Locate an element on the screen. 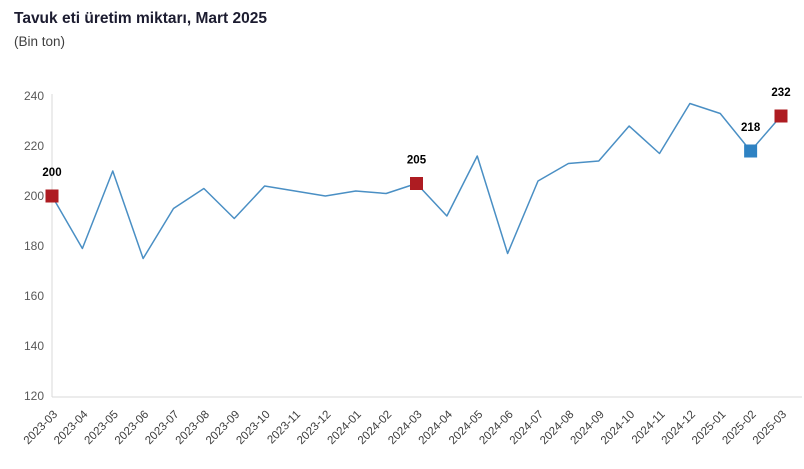 This screenshot has width=804, height=469. point-label: 205 is located at coordinates (417, 161).